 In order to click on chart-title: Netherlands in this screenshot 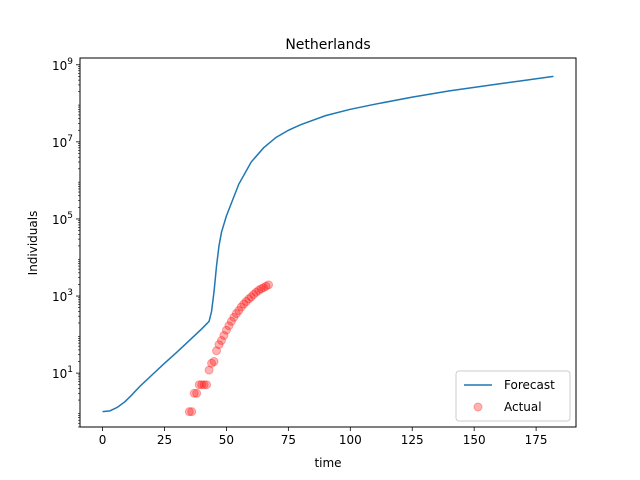, I will do `click(327, 45)`.